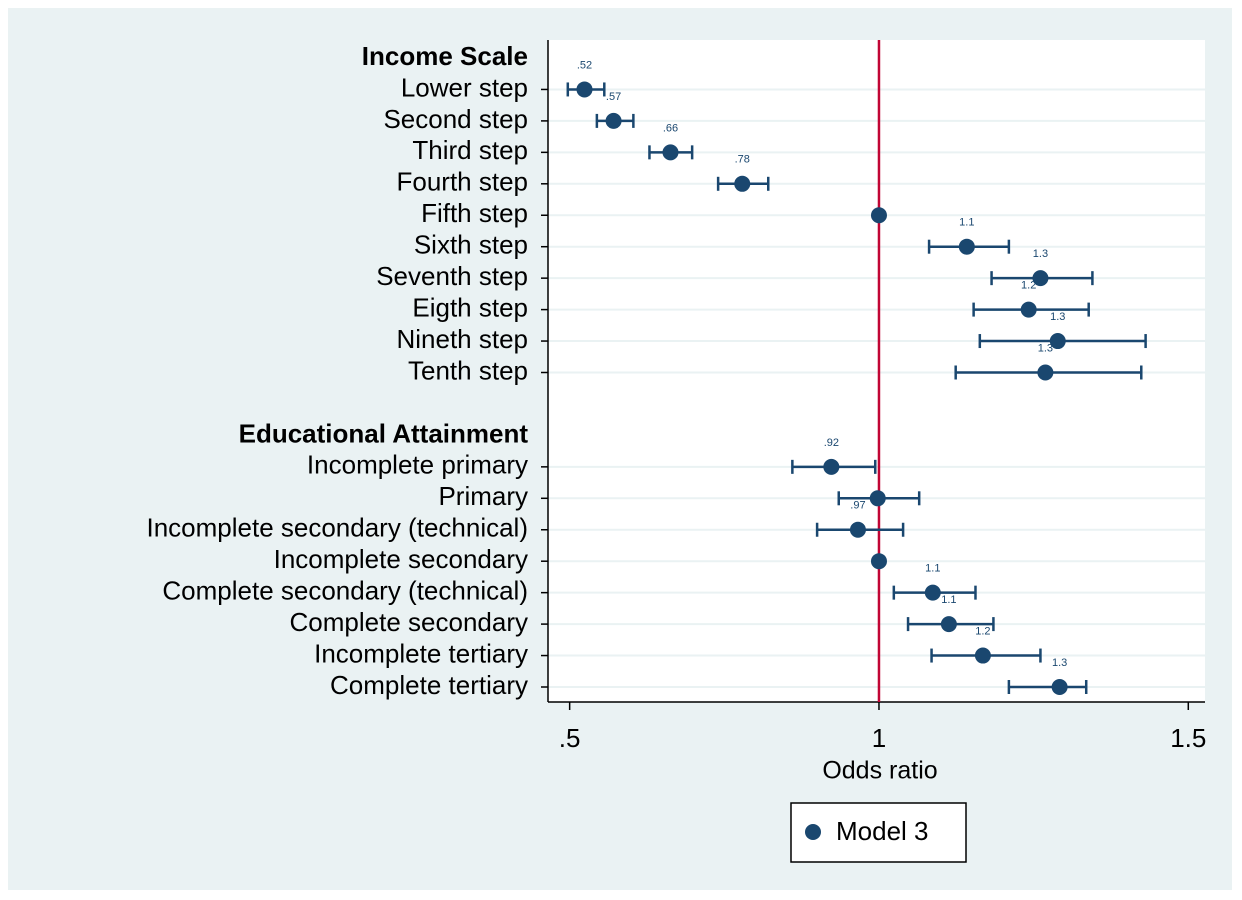 Image resolution: width=1242 pixels, height=900 pixels. Describe the element at coordinates (879, 738) in the screenshot. I see `x-tick-label: 1` at that location.